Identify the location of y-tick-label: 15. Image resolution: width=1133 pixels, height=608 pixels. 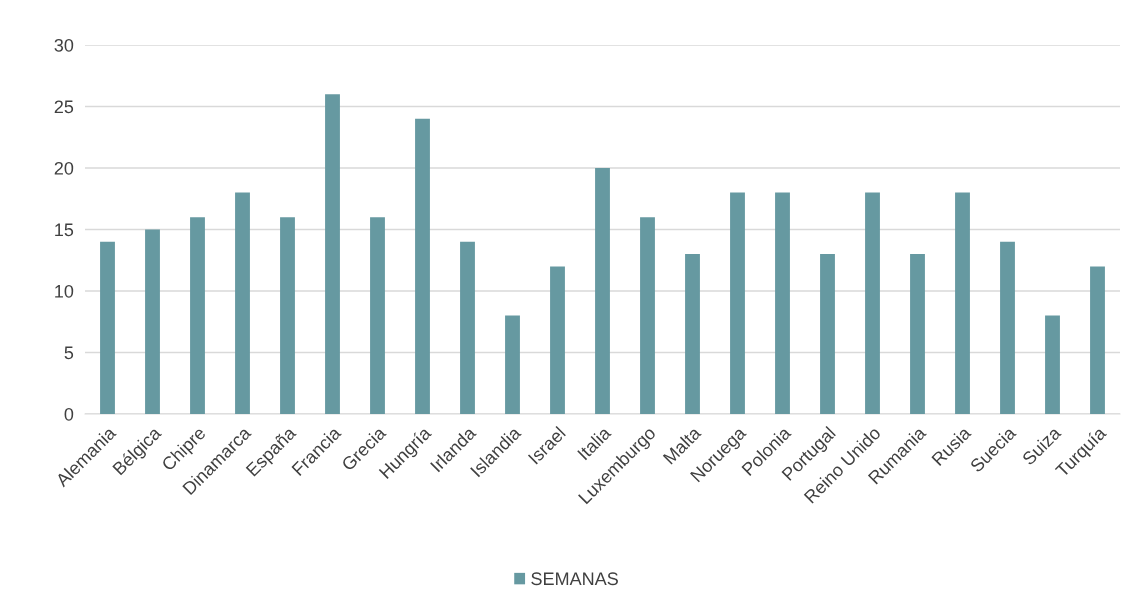
(64, 230).